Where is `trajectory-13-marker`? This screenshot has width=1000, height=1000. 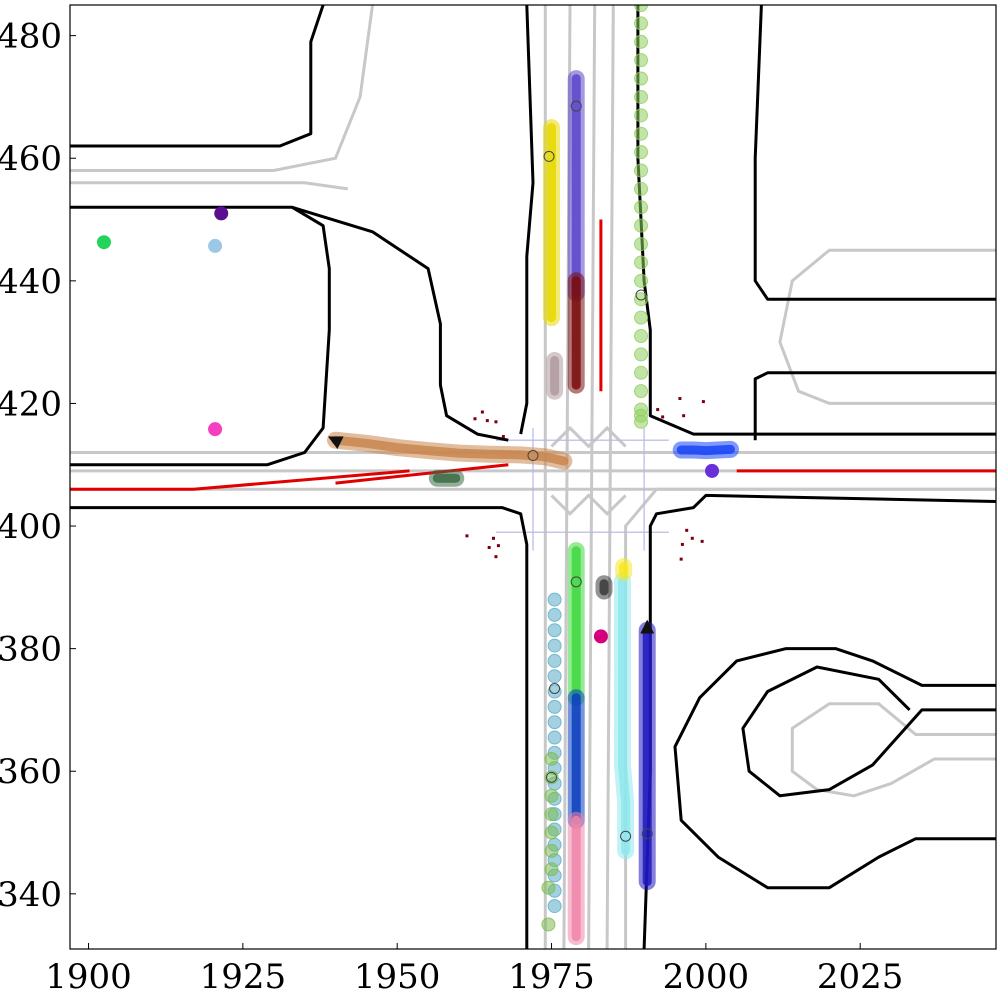
trajectory-13-marker is located at coordinates (647, 834).